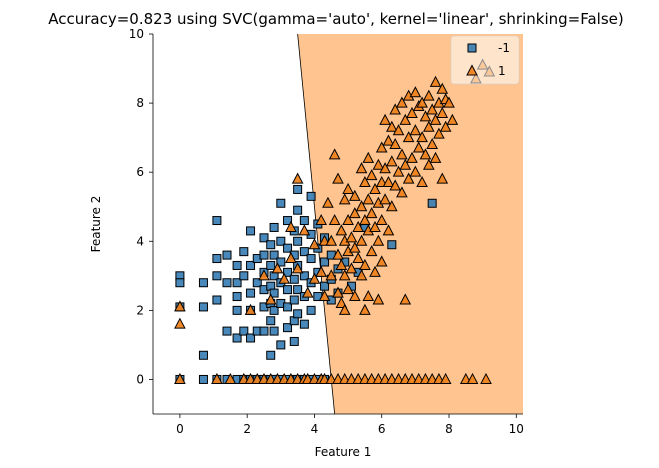  I want to click on y-tick-label: 6, so click(140, 172).